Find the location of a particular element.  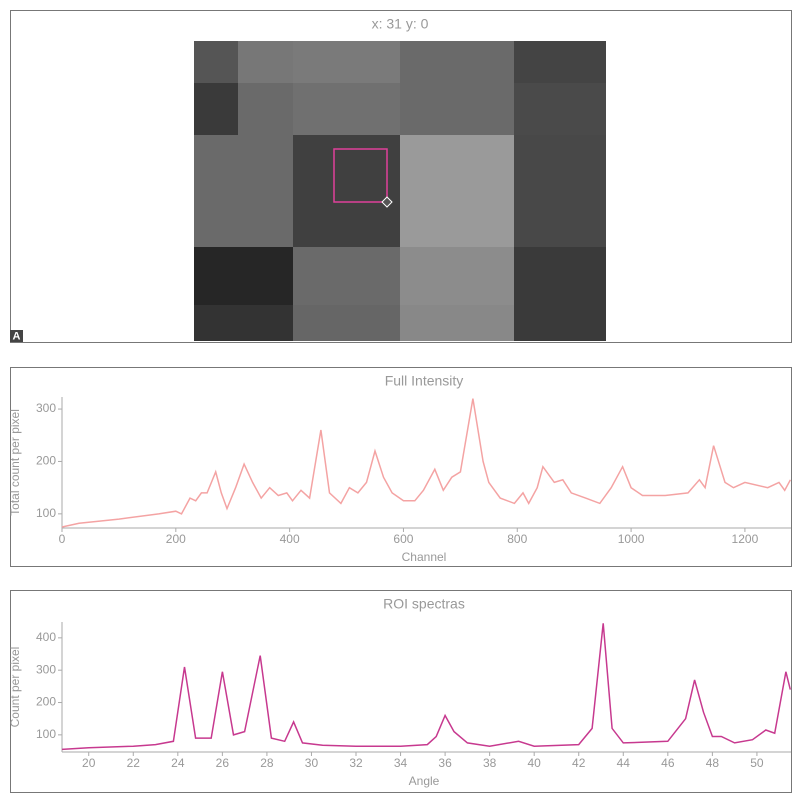

x-tick-label: 24 is located at coordinates (178, 763).